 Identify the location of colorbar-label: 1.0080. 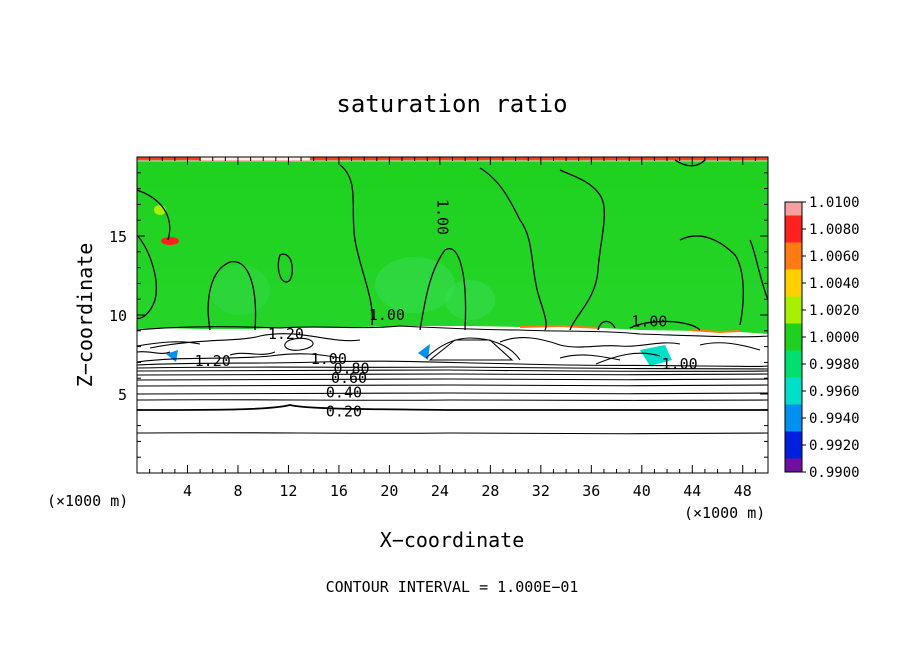
(834, 230).